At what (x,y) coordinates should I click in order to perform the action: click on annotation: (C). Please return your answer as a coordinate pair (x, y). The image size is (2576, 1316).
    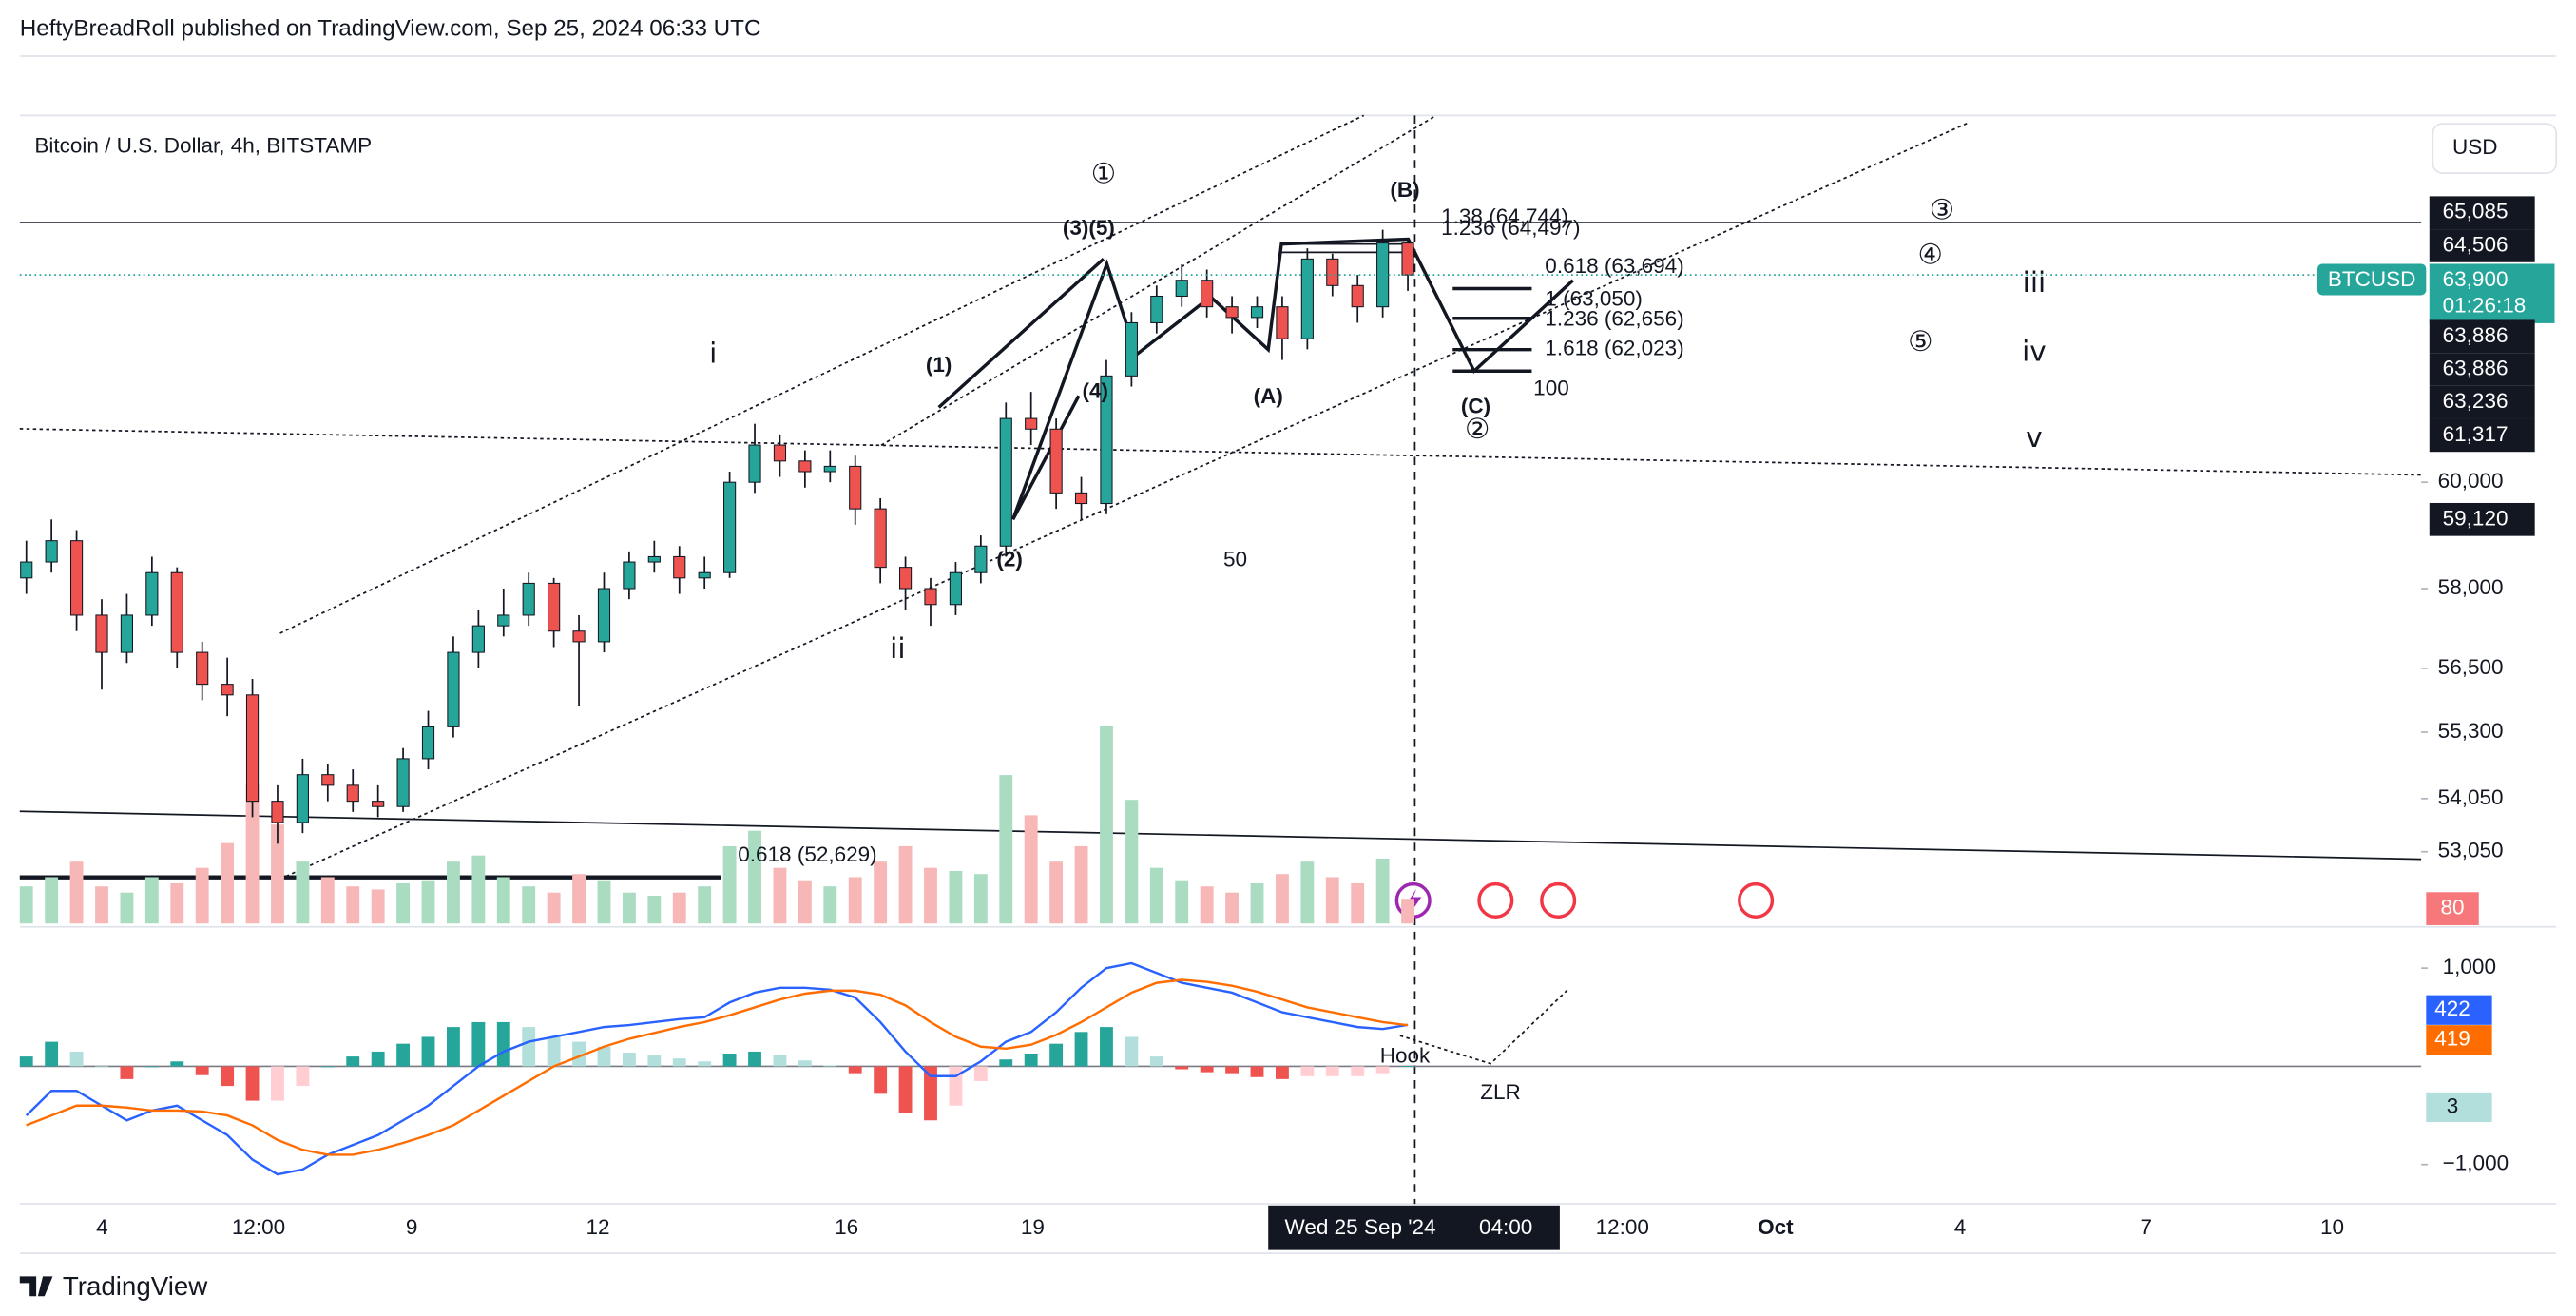
    Looking at the image, I should click on (1475, 405).